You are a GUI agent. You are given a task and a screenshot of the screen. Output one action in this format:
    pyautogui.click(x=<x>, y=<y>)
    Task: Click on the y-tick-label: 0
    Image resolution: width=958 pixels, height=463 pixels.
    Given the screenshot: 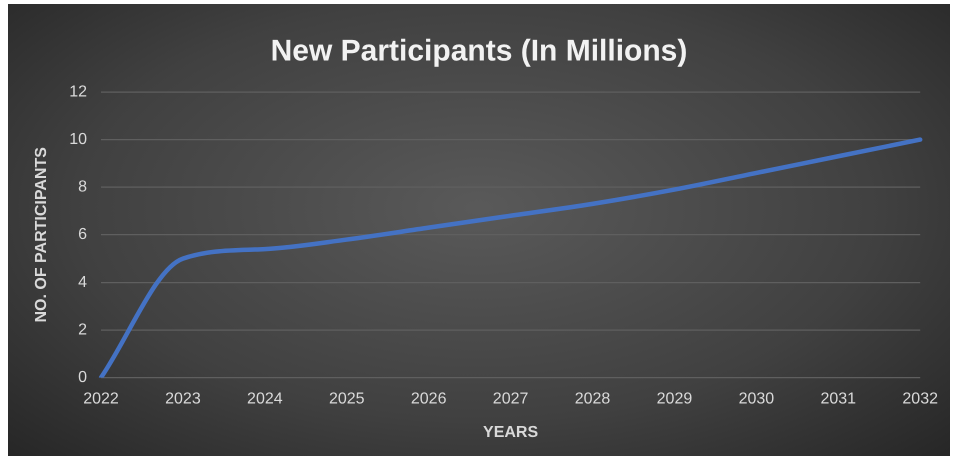 What is the action you would take?
    pyautogui.click(x=83, y=377)
    